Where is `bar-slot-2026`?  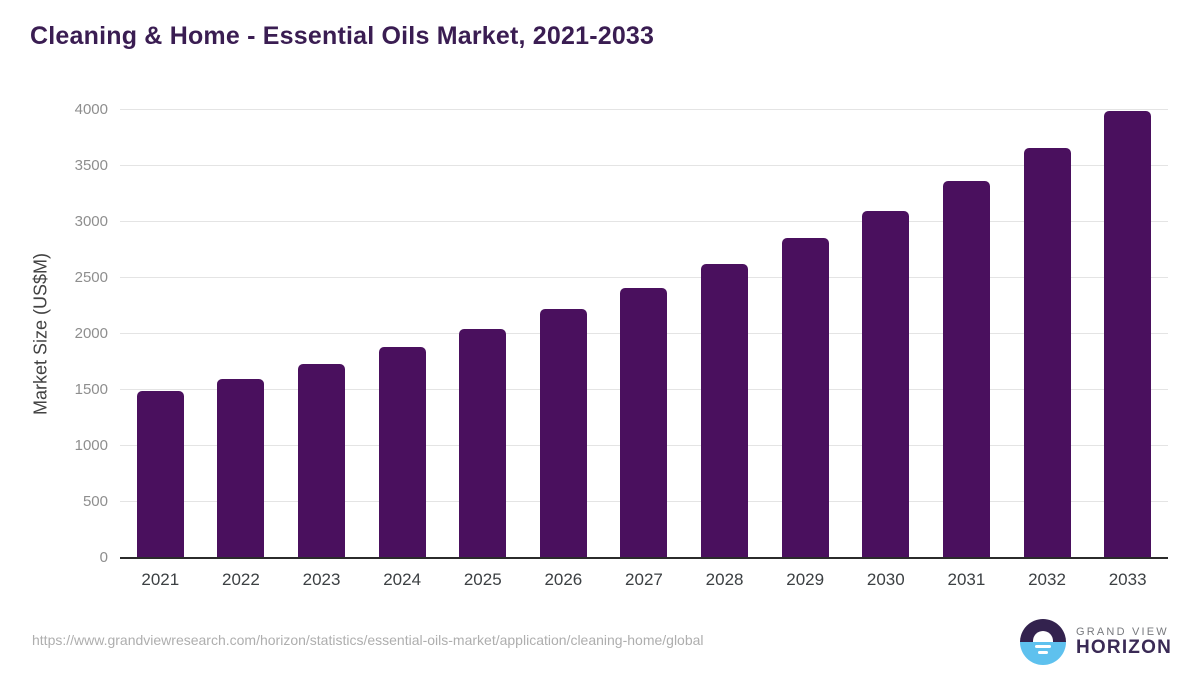
bar-slot-2026 is located at coordinates (563, 334).